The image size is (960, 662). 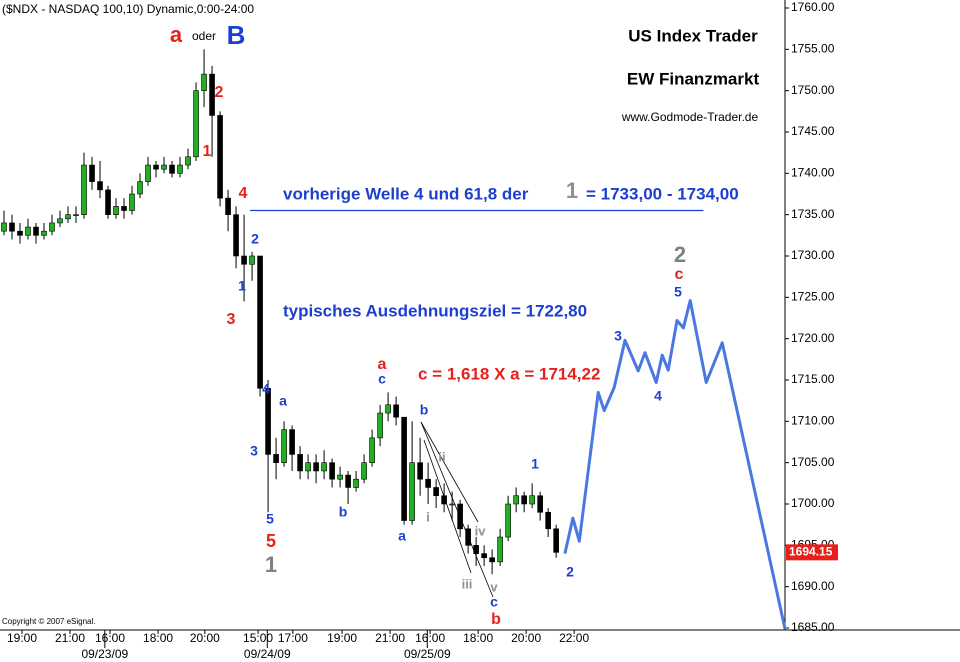 What do you see at coordinates (813, 131) in the screenshot?
I see `y-tick-label: 1745.00` at bounding box center [813, 131].